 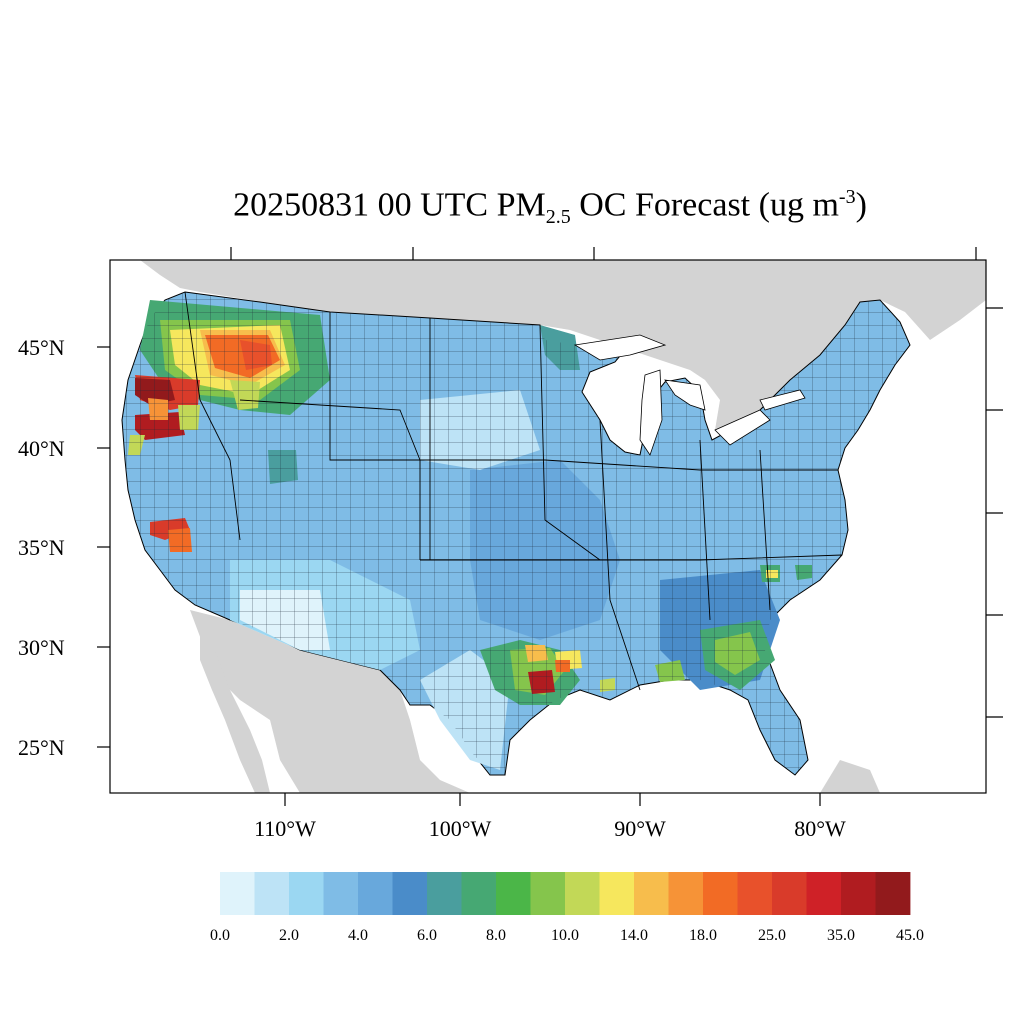 I want to click on lon-label-110w: 110°W, so click(x=285, y=828).